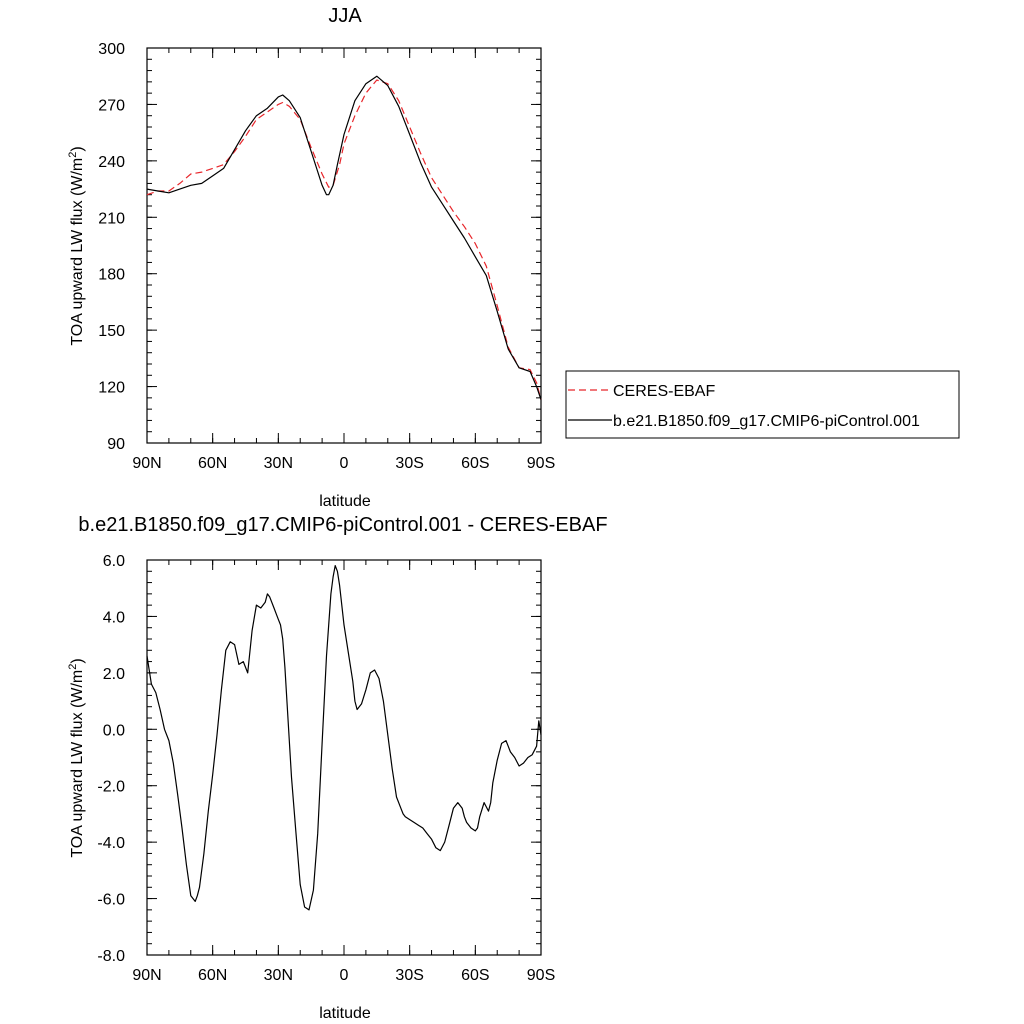 The width and height of the screenshot is (1024, 1024). What do you see at coordinates (278, 975) in the screenshot?
I see `bottom-x-tick-label: 30N` at bounding box center [278, 975].